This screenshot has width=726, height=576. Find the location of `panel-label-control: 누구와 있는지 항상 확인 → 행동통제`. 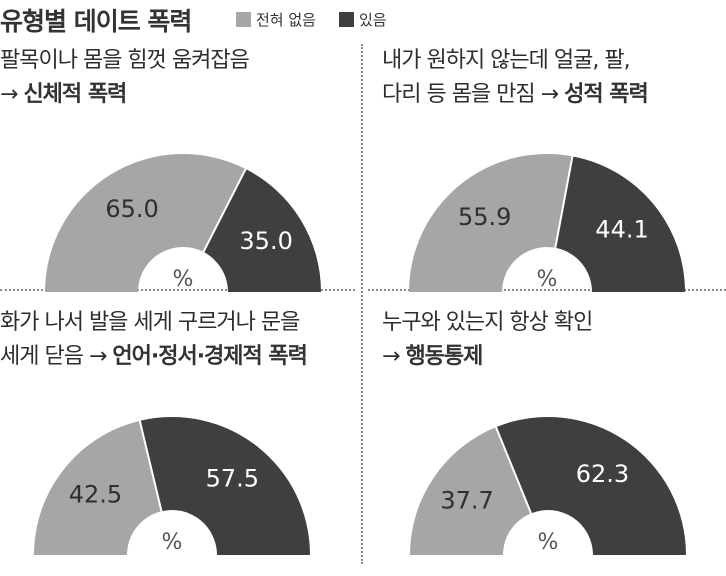

panel-label-control: 누구와 있는지 항상 확인 → 행동통제 is located at coordinates (487, 340).